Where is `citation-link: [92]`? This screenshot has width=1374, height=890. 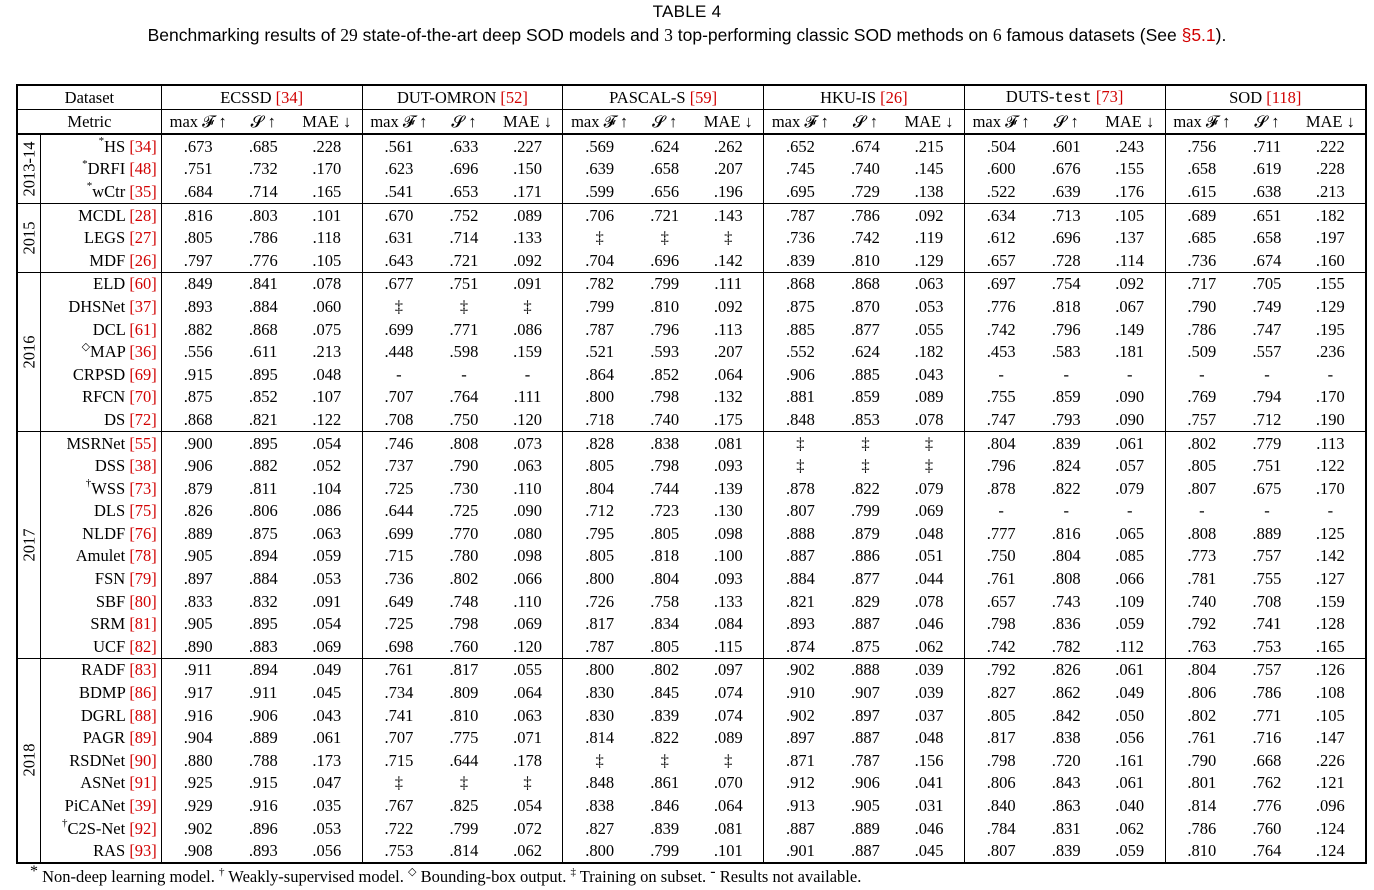
citation-link: [92] is located at coordinates (143, 828).